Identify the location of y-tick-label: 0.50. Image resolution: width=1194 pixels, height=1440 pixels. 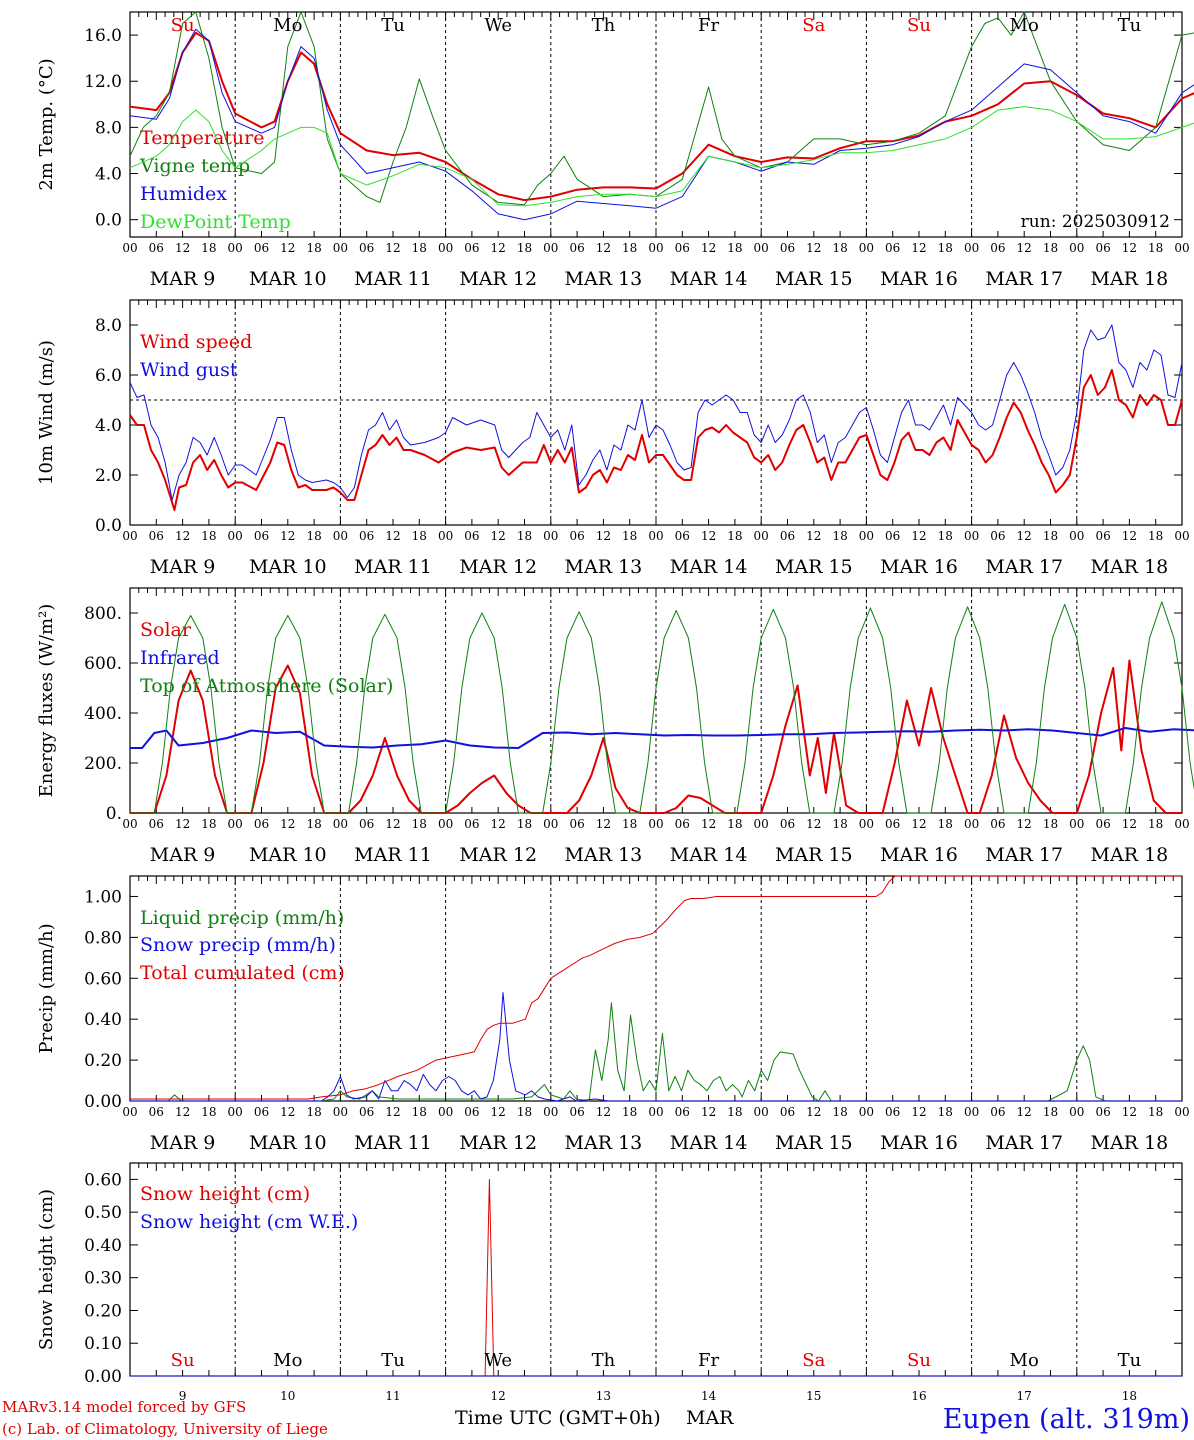
(103, 1213).